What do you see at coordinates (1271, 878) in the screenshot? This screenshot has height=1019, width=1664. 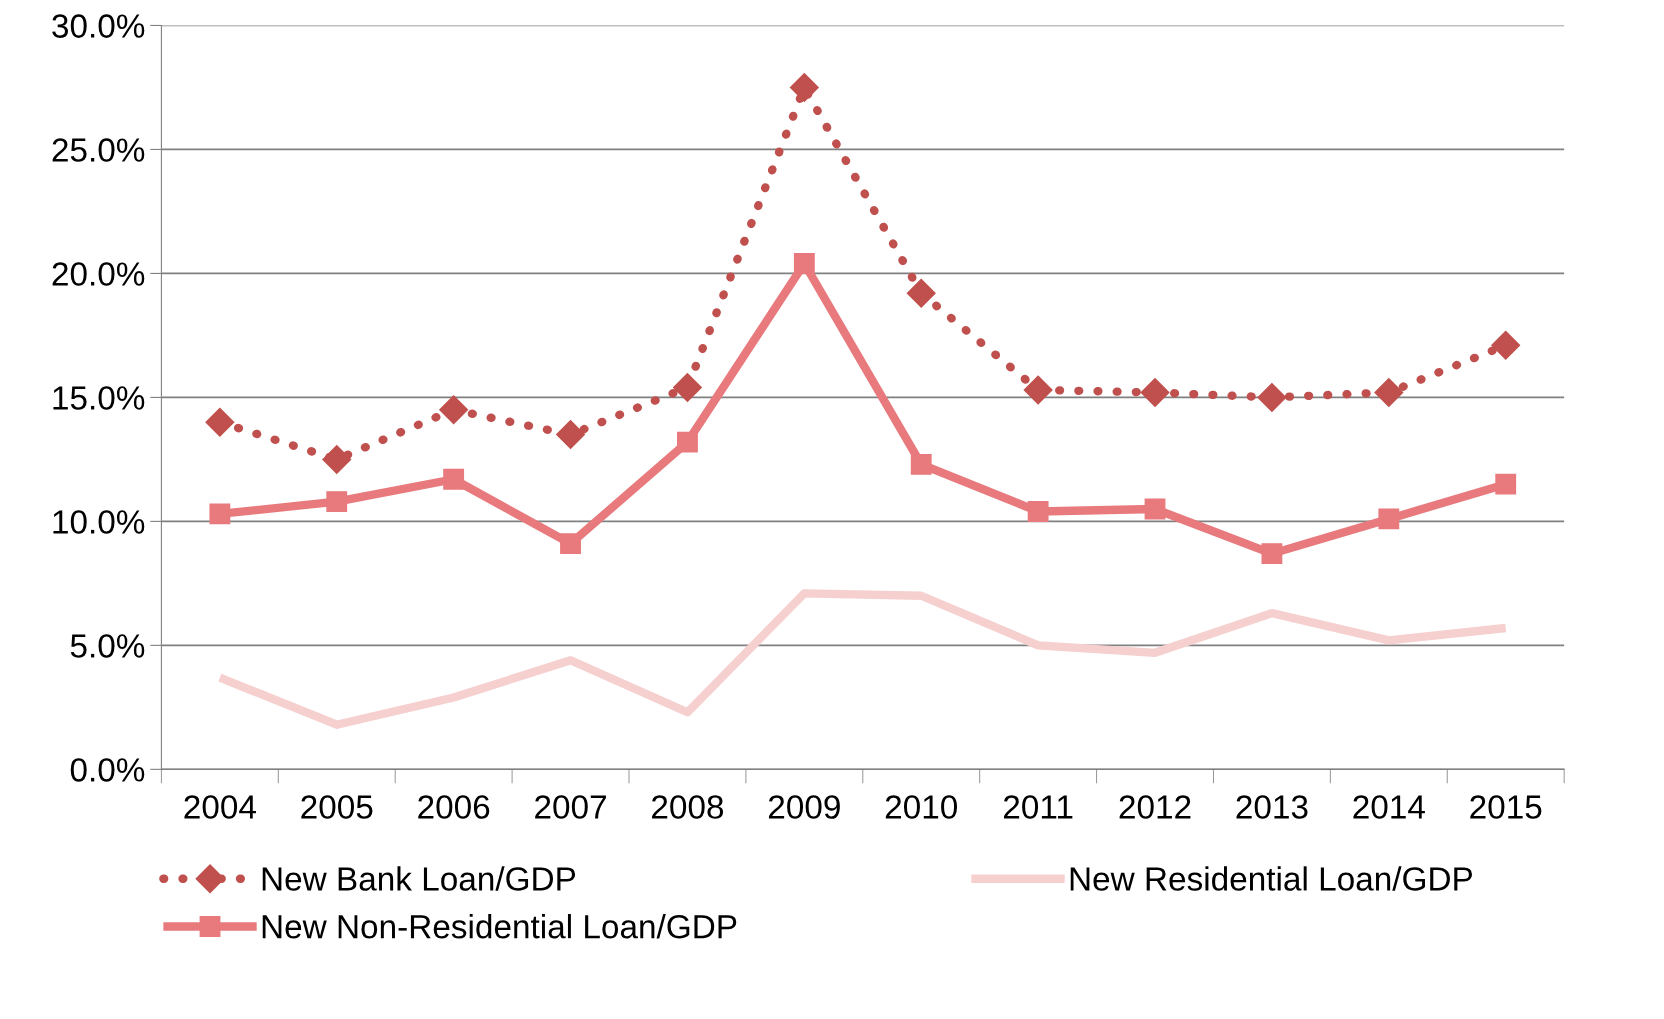 I see `legend-label: New Residential Loan/GDP` at bounding box center [1271, 878].